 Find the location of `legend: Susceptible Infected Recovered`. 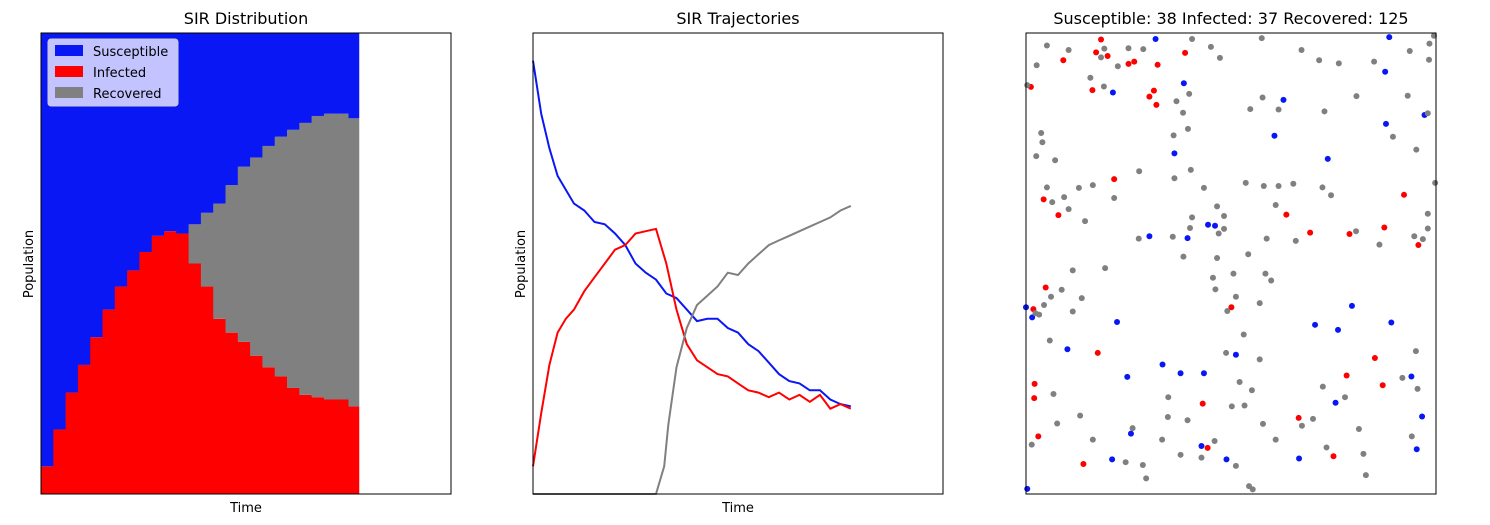

legend: Susceptible Infected Recovered is located at coordinates (113, 72).